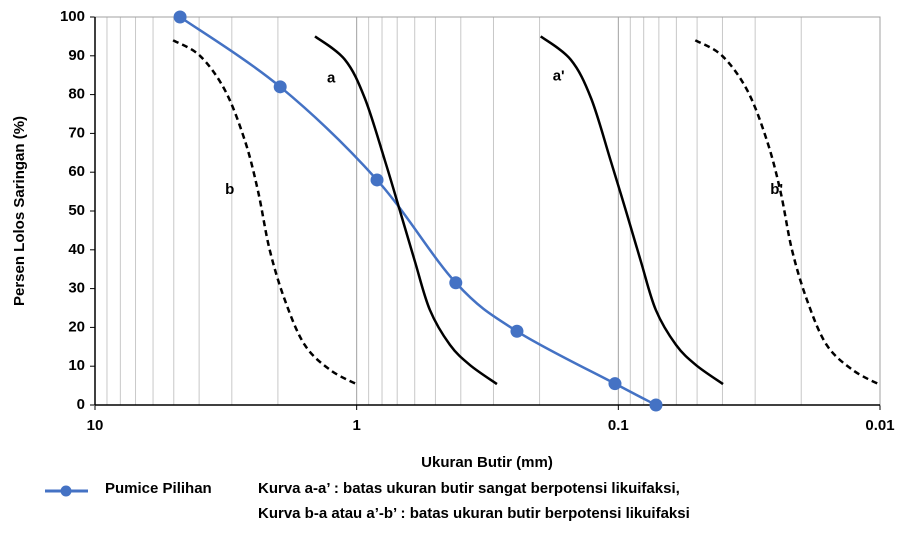  Describe the element at coordinates (19, 211) in the screenshot. I see `y-axis-label: Persen Lolos Saringan (%)` at that location.